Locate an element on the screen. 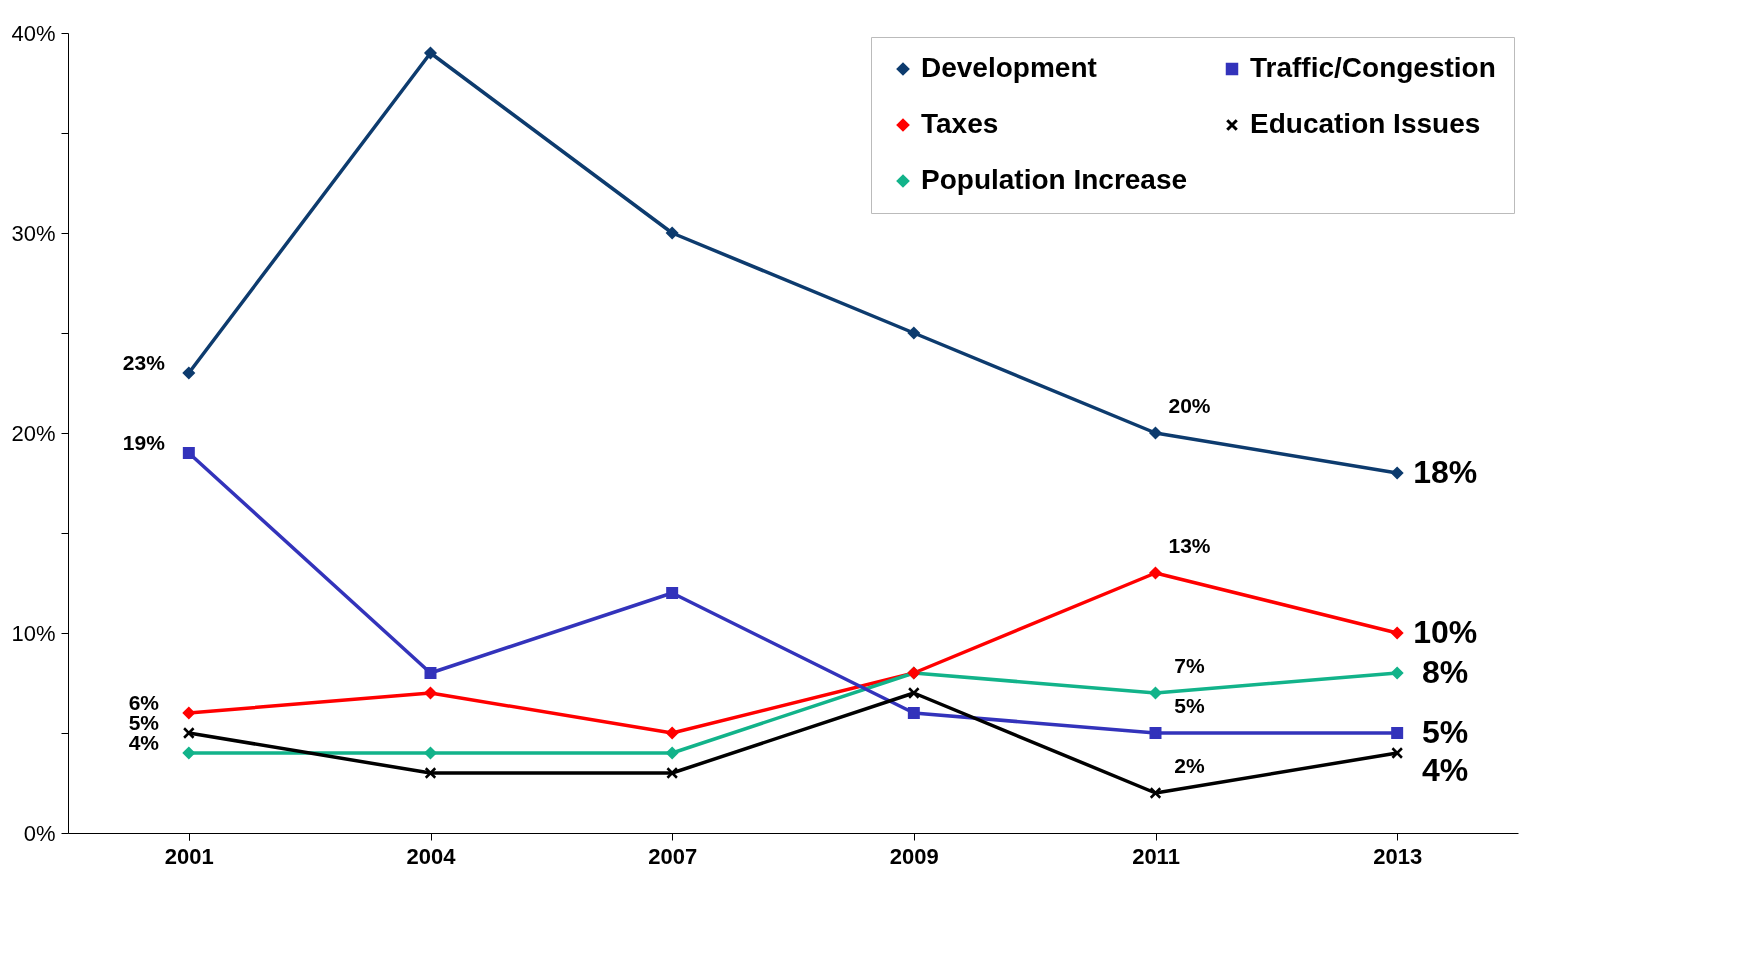 This screenshot has height=968, width=1750. x-tick-label: 2011 is located at coordinates (1156, 856).